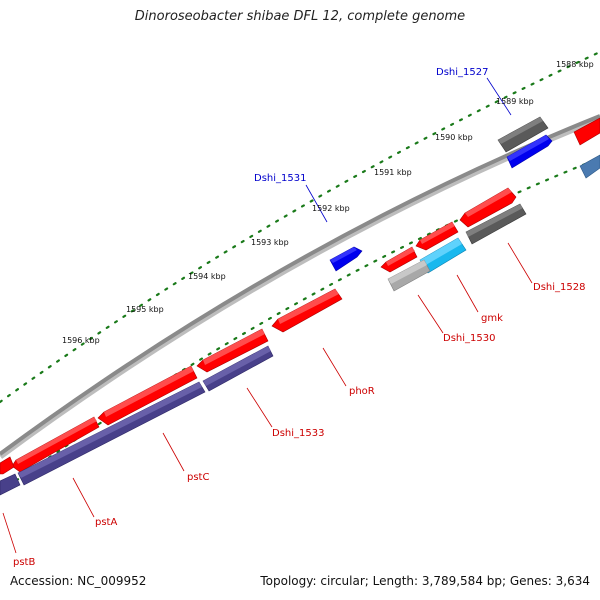 Image resolution: width=600 pixels, height=600 pixels. Describe the element at coordinates (586, 131) in the screenshot. I see `feature-red-edge` at that location.